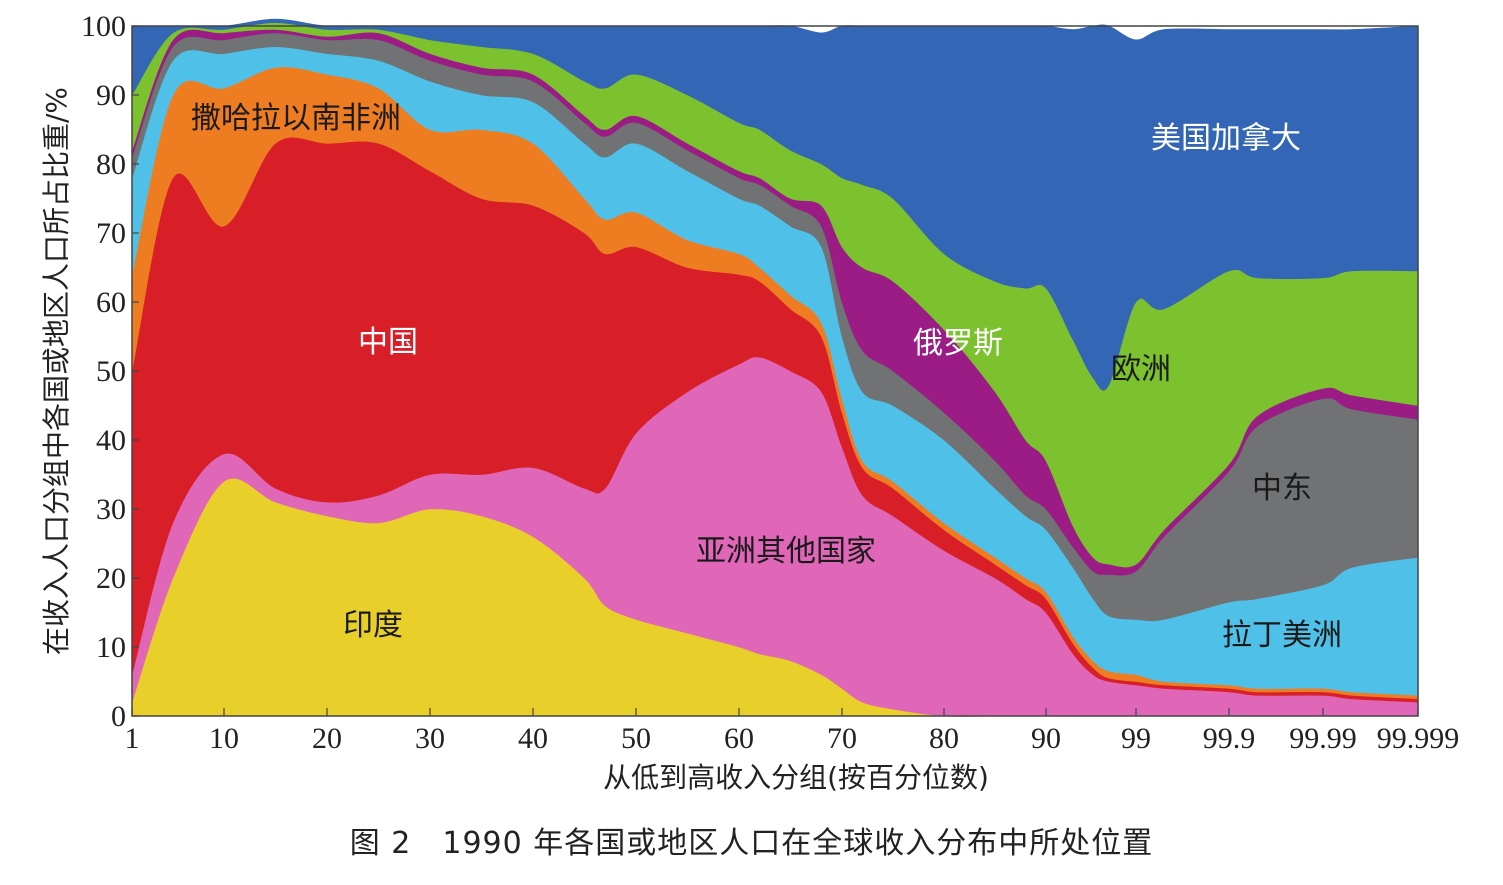 Image resolution: width=1503 pixels, height=885 pixels. Describe the element at coordinates (430, 738) in the screenshot. I see `x-tick-label: 30` at that location.